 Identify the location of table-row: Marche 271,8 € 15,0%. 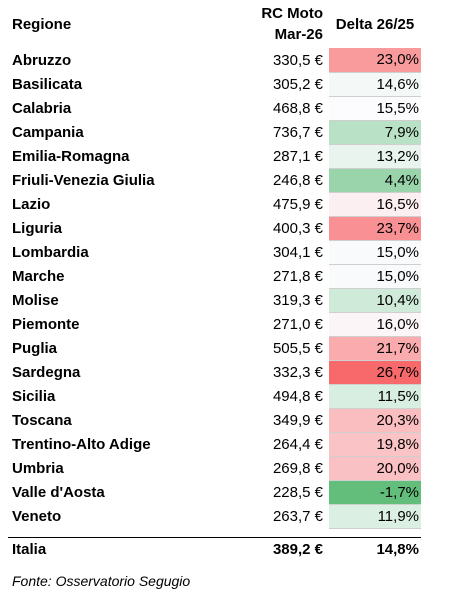
(214, 276).